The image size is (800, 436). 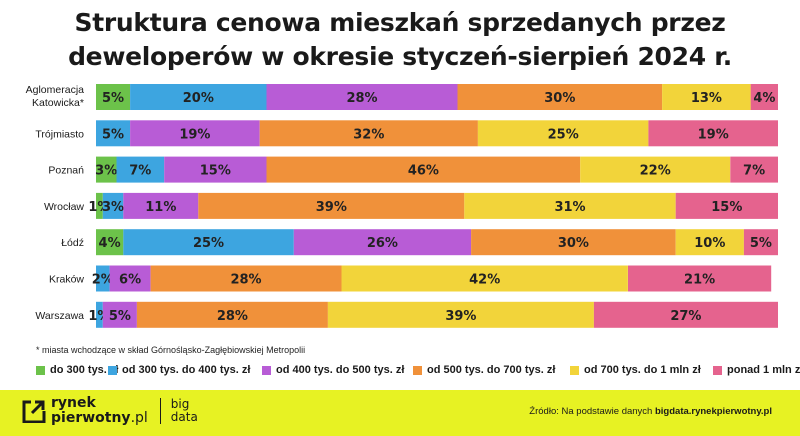 I want to click on legend-label: od 500 tys. do 700 tys. zł, so click(x=491, y=370).